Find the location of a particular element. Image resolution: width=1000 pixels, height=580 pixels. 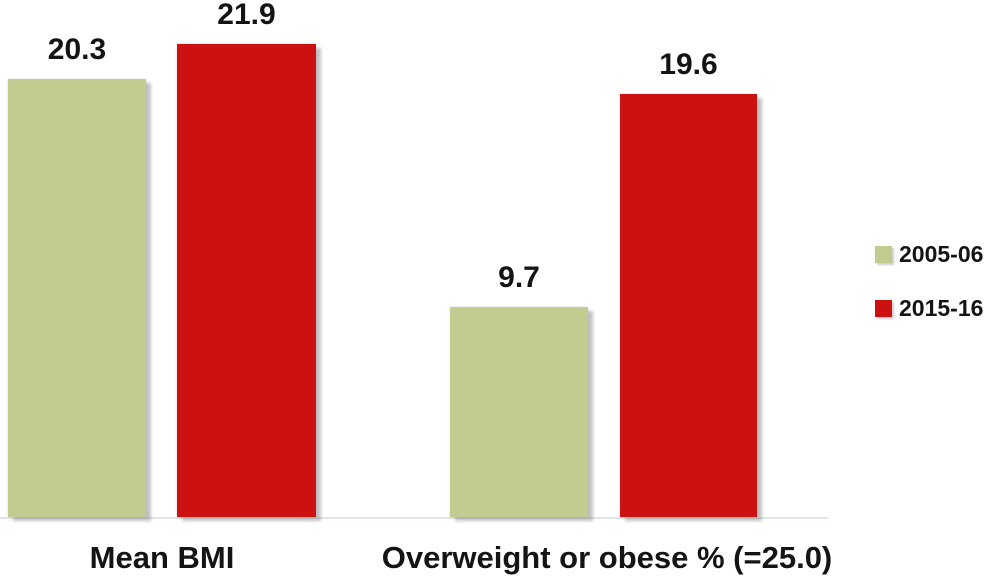

legend-label-2015-16: 2015-16 is located at coordinates (941, 308).